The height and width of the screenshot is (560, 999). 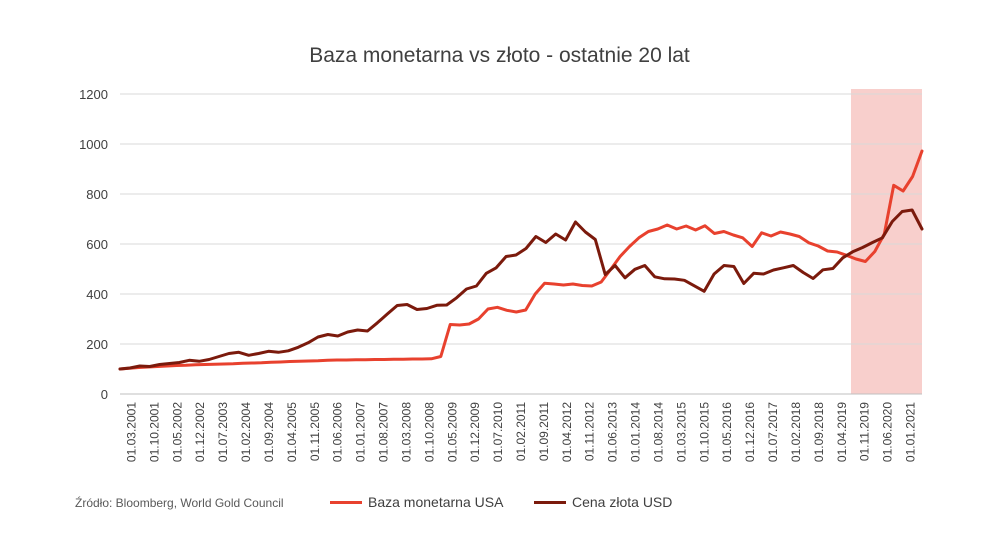 What do you see at coordinates (104, 394) in the screenshot?
I see `y-tick-label: 0` at bounding box center [104, 394].